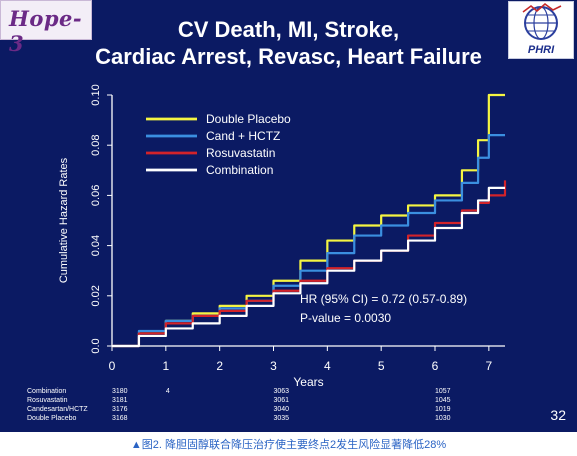  Describe the element at coordinates (308, 382) in the screenshot. I see `x-axis-label: Years` at that location.